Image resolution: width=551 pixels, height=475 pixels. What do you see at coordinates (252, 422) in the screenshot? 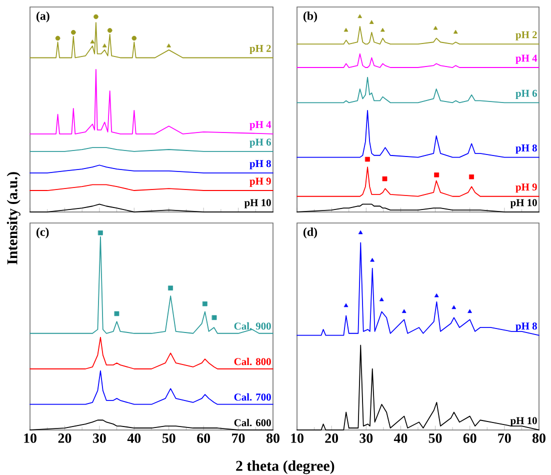
I see `series-label: Cal. 600` at bounding box center [252, 422].